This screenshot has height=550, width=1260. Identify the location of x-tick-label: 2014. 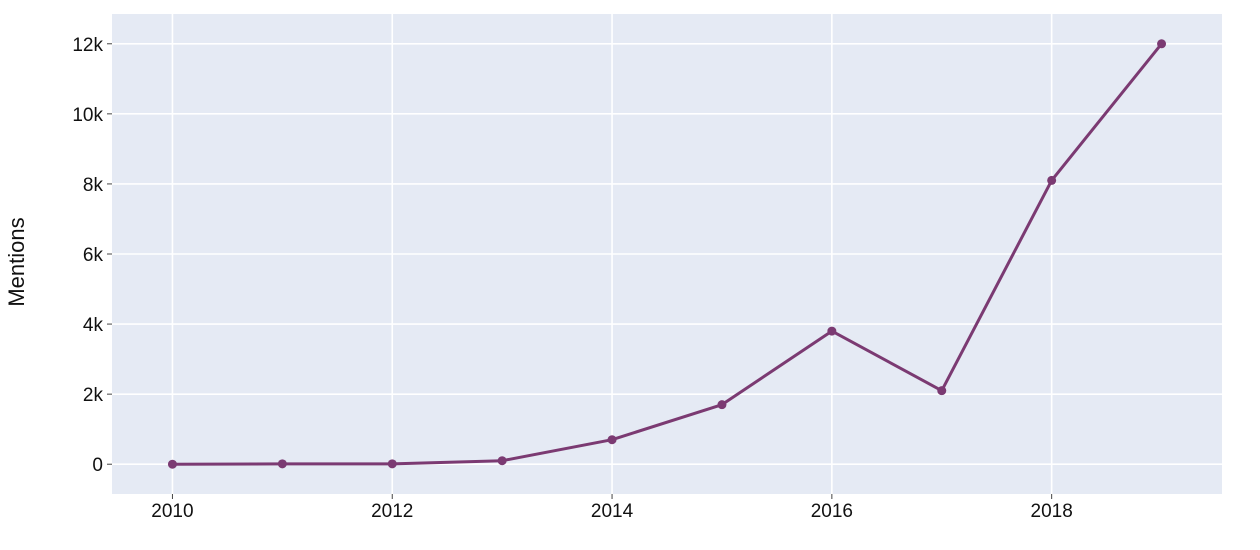
(612, 511).